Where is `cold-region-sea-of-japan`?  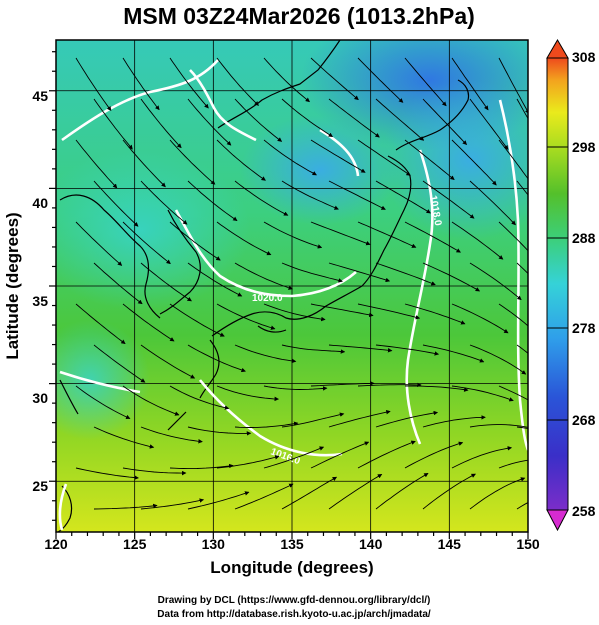 cold-region-sea-of-japan is located at coordinates (320, 170).